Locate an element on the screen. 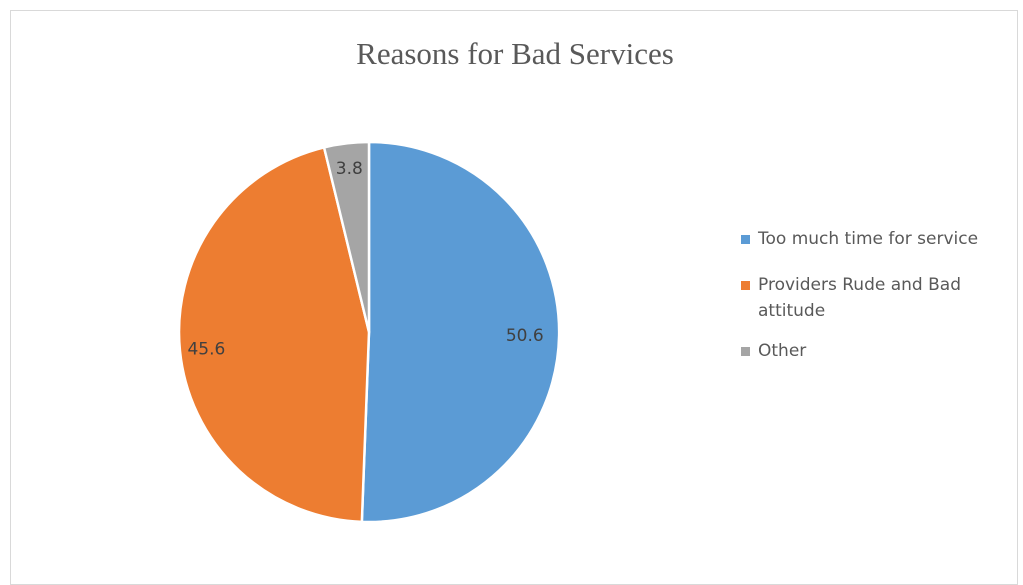 Image resolution: width=1023 pixels, height=585 pixels. legend-item-other: Other is located at coordinates (881, 351).